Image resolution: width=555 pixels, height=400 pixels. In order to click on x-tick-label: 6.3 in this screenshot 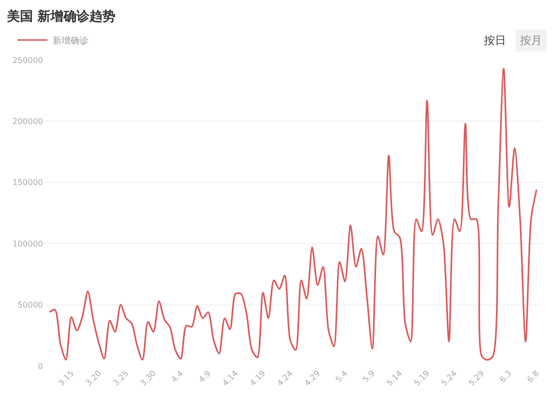, I will do `click(506, 376)`.